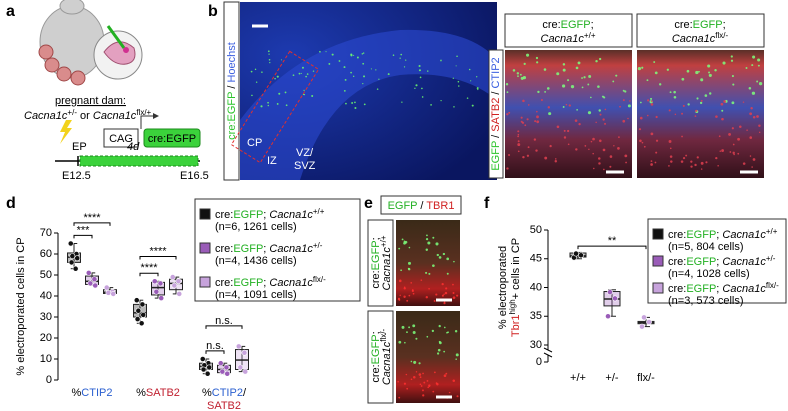 This screenshot has height=411, width=788. Describe the element at coordinates (158, 258) in the screenshot. I see `significance-bracket` at that location.